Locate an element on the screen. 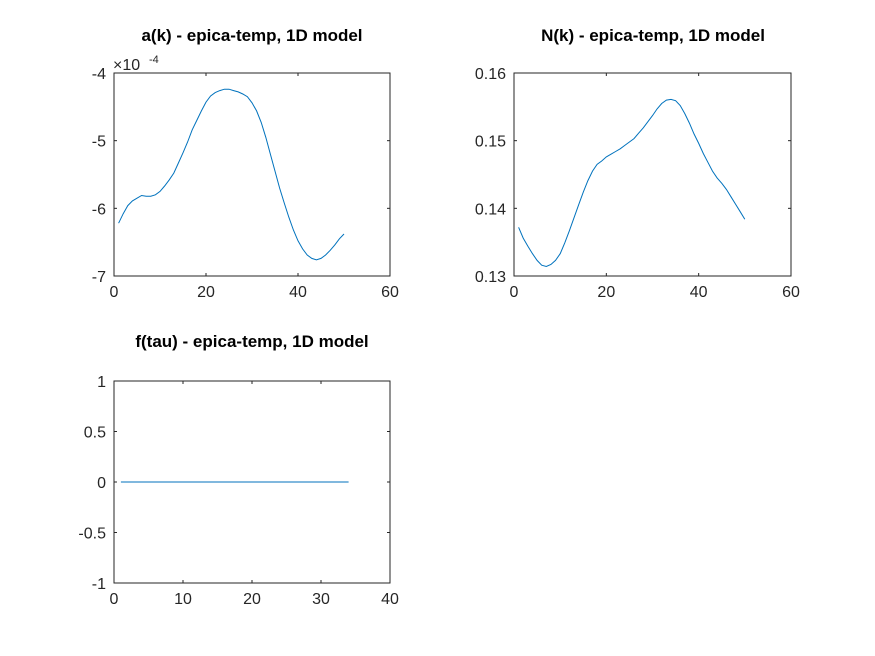  subplot-ak-series-line is located at coordinates (231, 174).